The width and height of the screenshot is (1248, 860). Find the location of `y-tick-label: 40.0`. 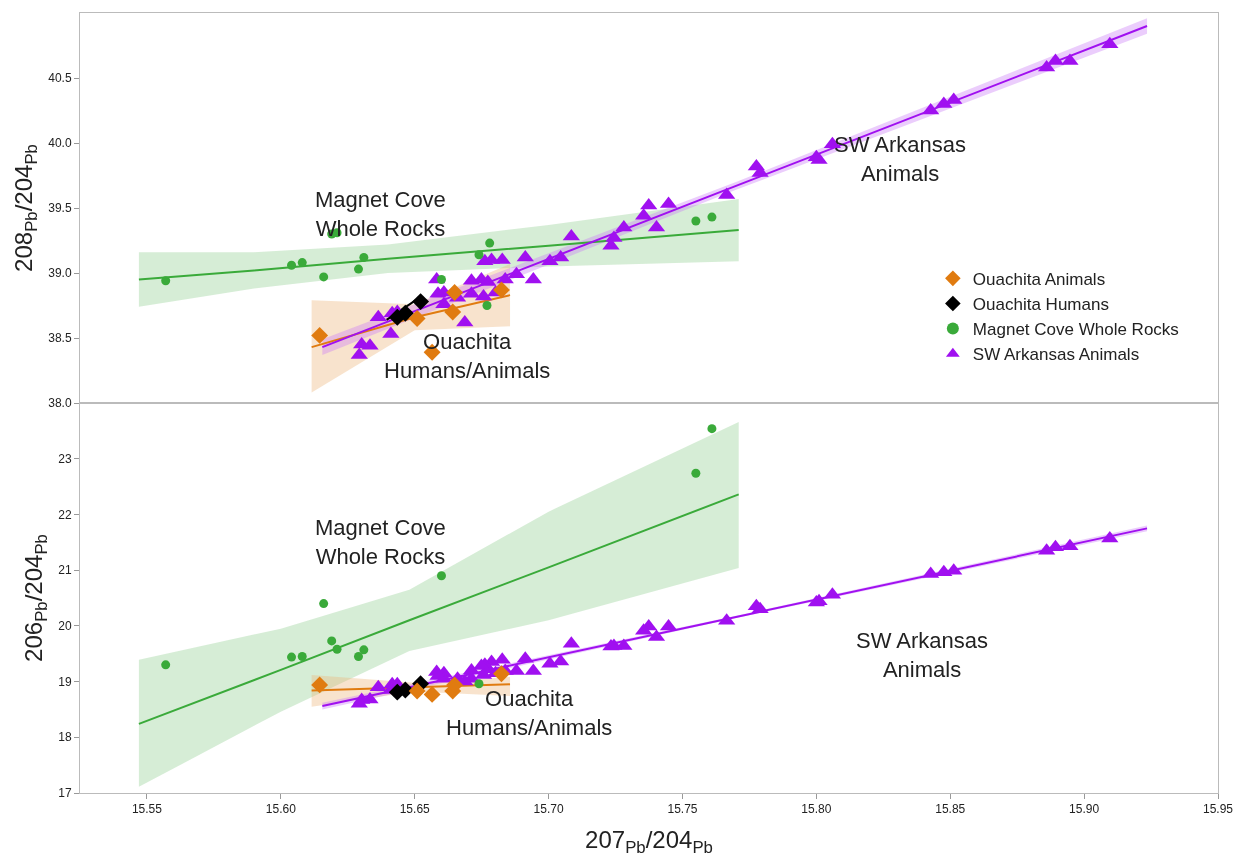

y-tick-label: 40.0 is located at coordinates (60, 143).